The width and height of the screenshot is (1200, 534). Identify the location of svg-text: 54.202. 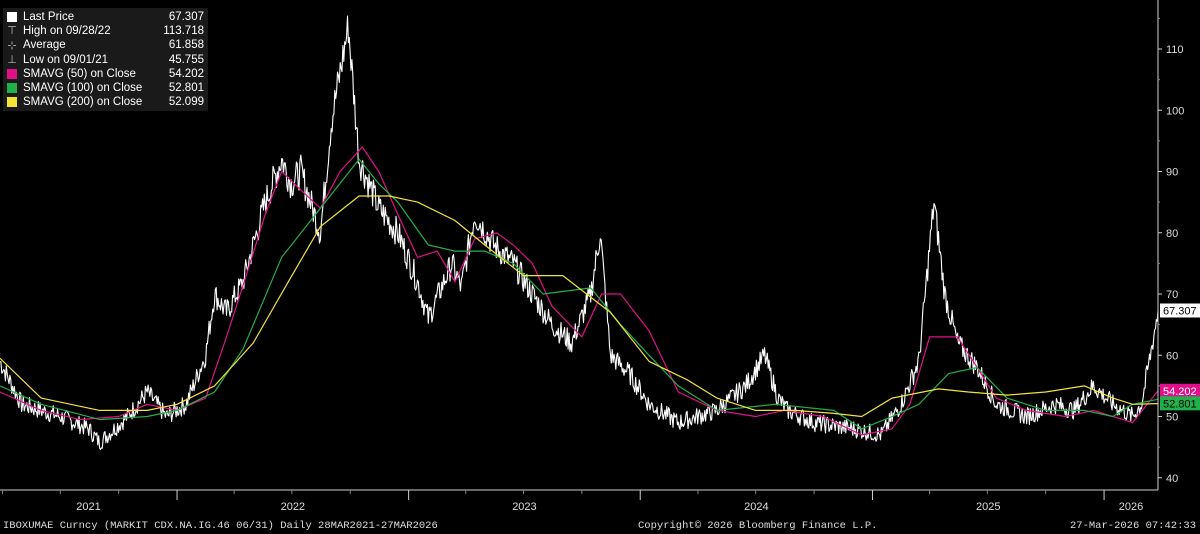
(1180, 392).